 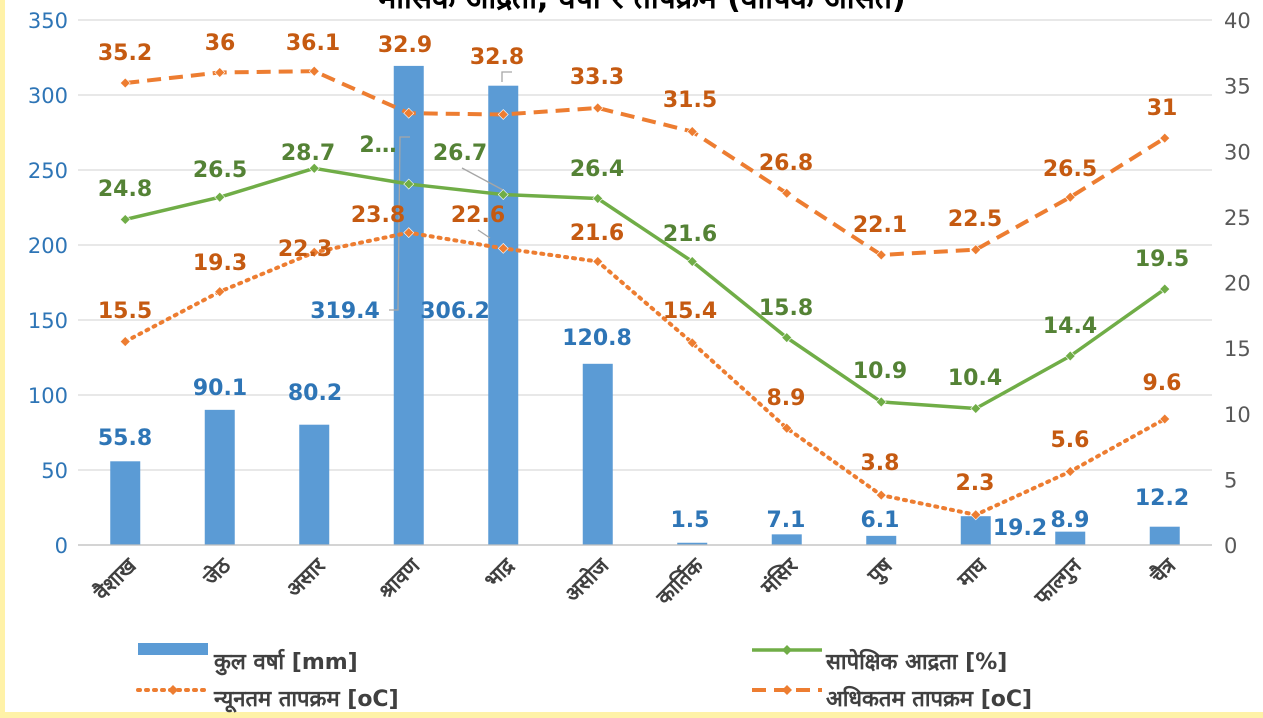 What do you see at coordinates (378, 215) in the screenshot?
I see `min-temperature-data-label: 23.8` at bounding box center [378, 215].